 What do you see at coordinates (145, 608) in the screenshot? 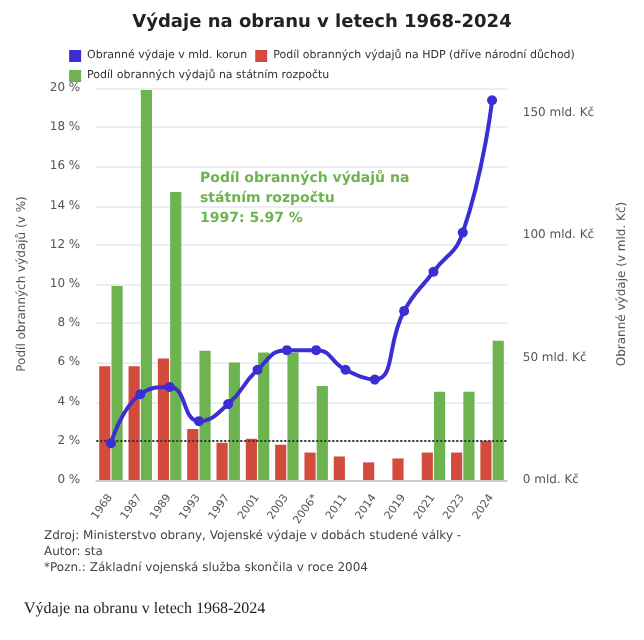
I see `text: Výdaje na obranu v letech 1968-2024` at bounding box center [145, 608].